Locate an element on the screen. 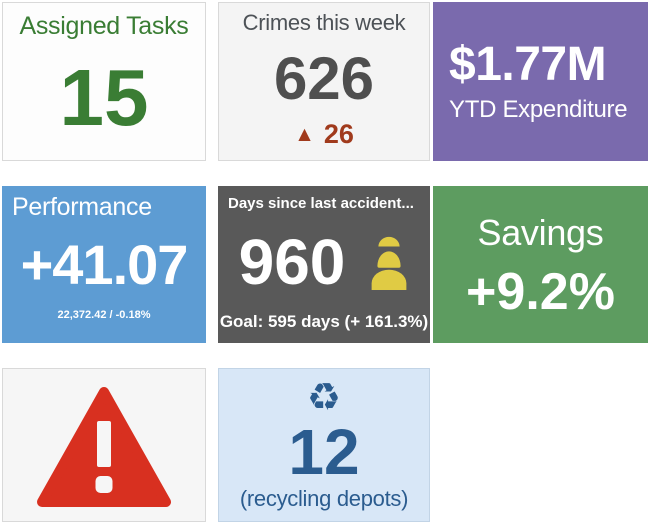 This screenshot has width=650, height=529. recycling-label: (recycling depots) is located at coordinates (324, 498).